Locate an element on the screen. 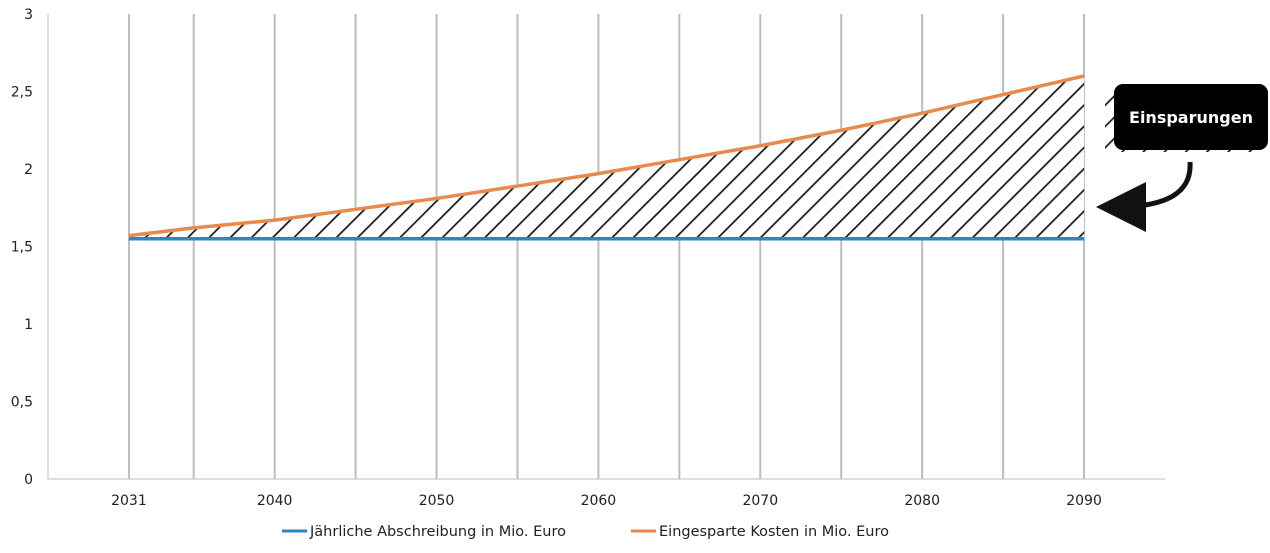 This screenshot has width=1270, height=553. x-tick-label: 2080 is located at coordinates (922, 501).